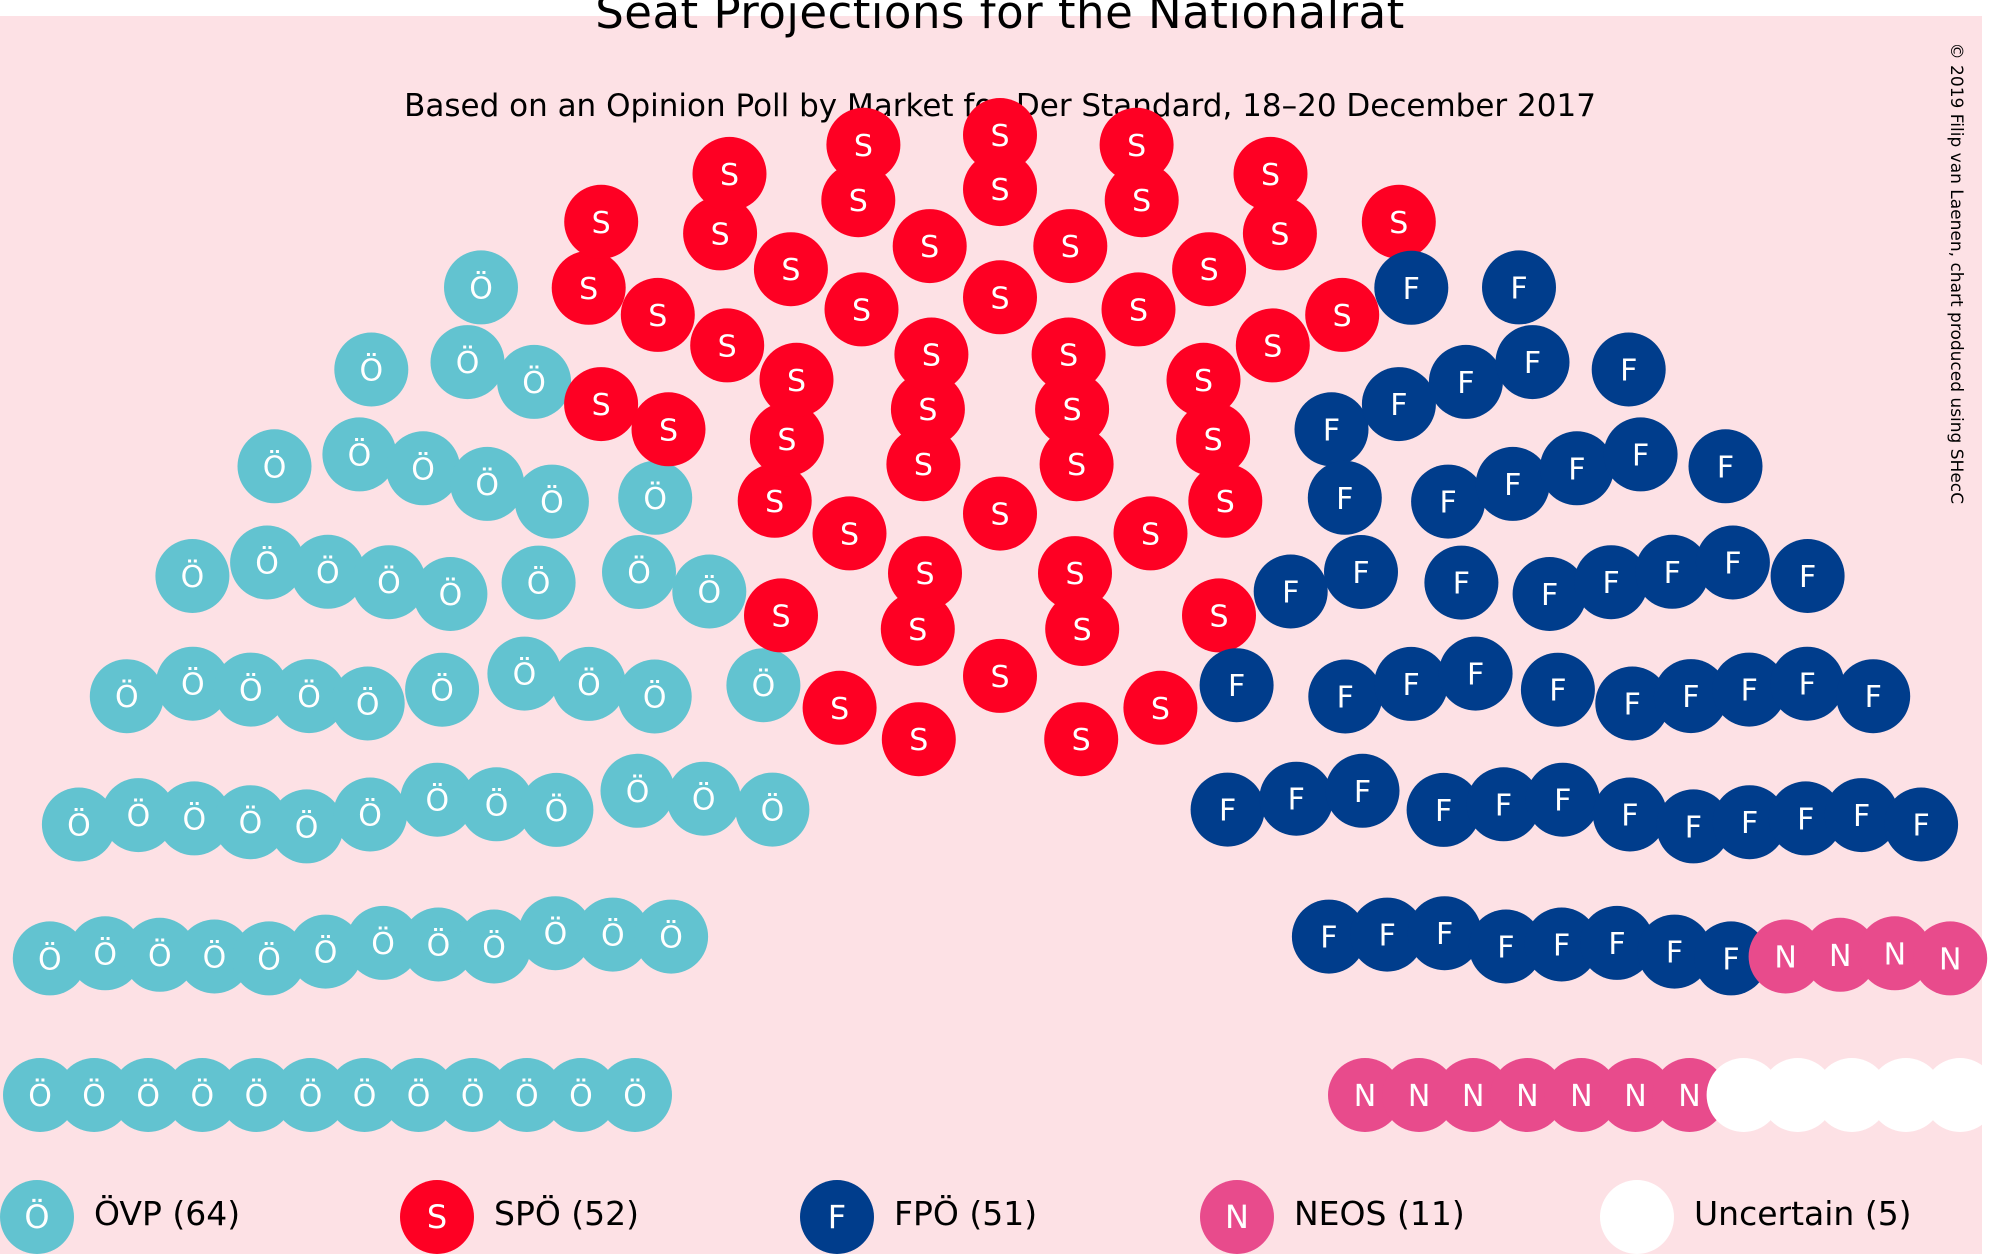 The image size is (2000, 1256). What do you see at coordinates (966, 1213) in the screenshot?
I see `legend-label-fpo: FPÖ (51)` at bounding box center [966, 1213].